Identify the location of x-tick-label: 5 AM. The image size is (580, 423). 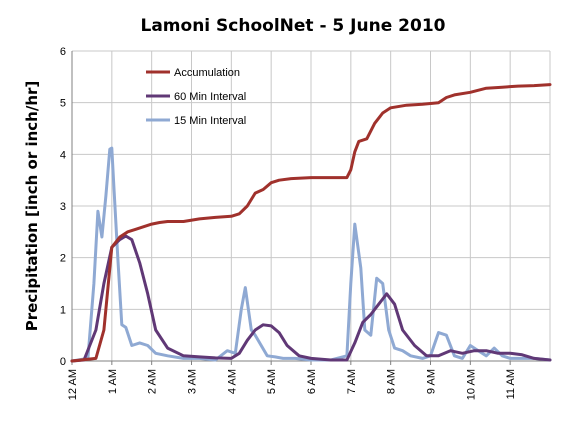
(272, 381).